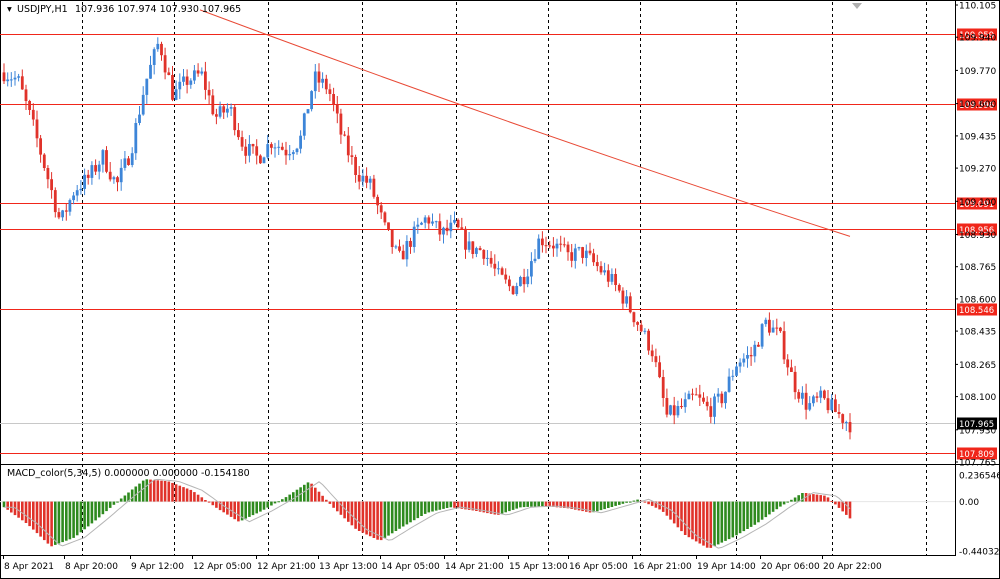 This screenshot has width=1000, height=579. Describe the element at coordinates (977, 137) in the screenshot. I see `price-tick-label: 109.435` at that location.